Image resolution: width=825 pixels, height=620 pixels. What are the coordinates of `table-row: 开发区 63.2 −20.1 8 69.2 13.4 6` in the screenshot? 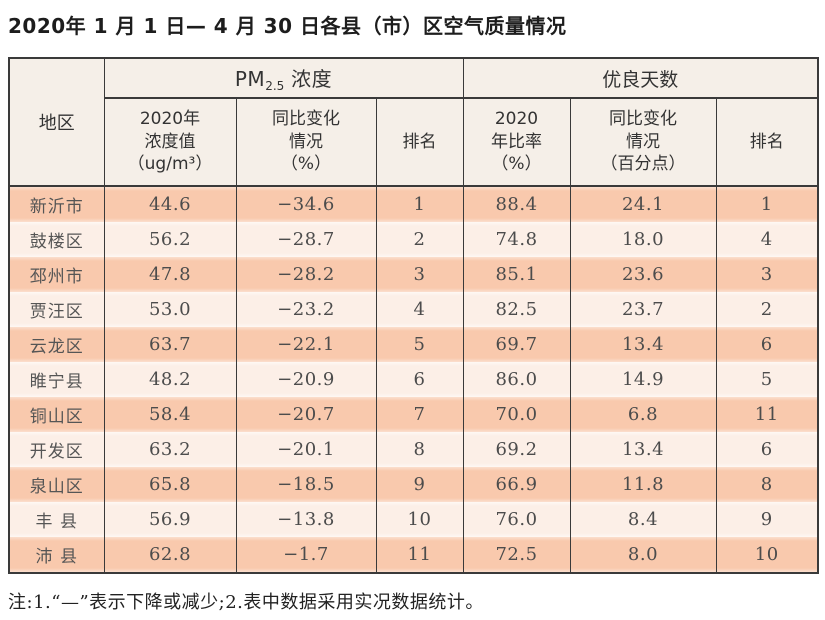 It's located at (413, 449).